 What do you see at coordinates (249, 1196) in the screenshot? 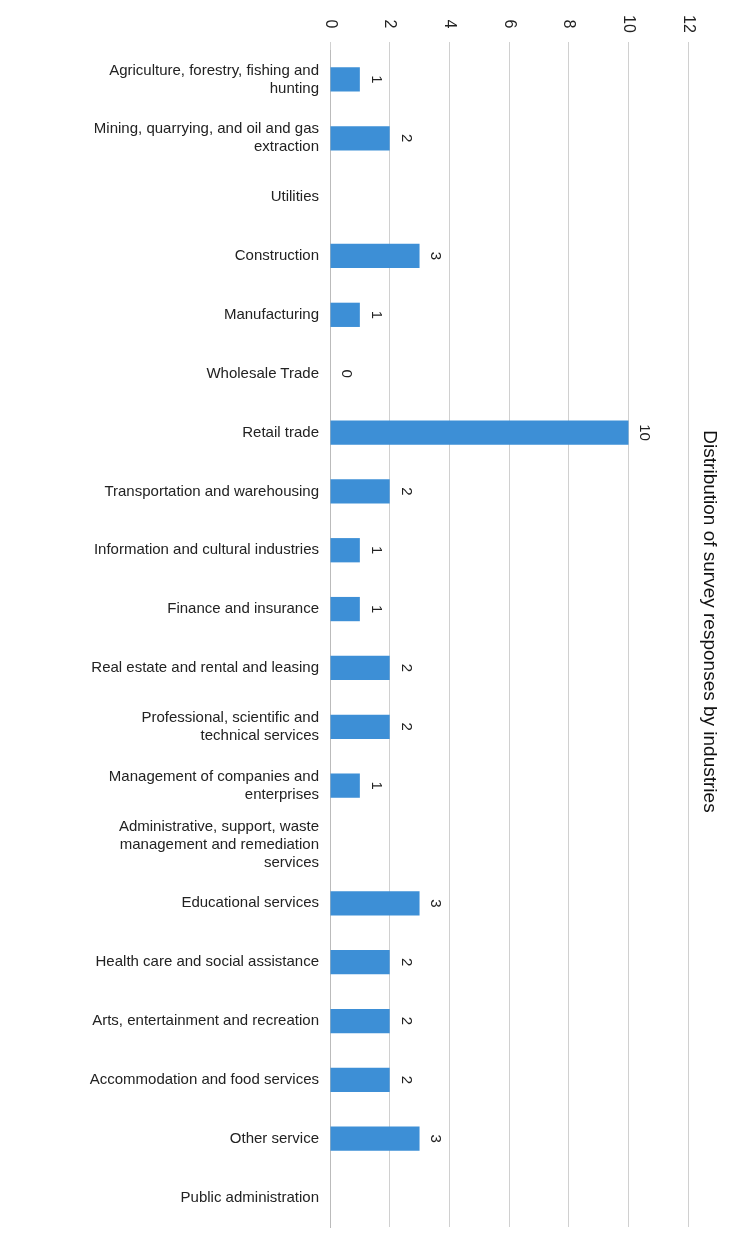
I see `y-tick-label: Public administration` at bounding box center [249, 1196].